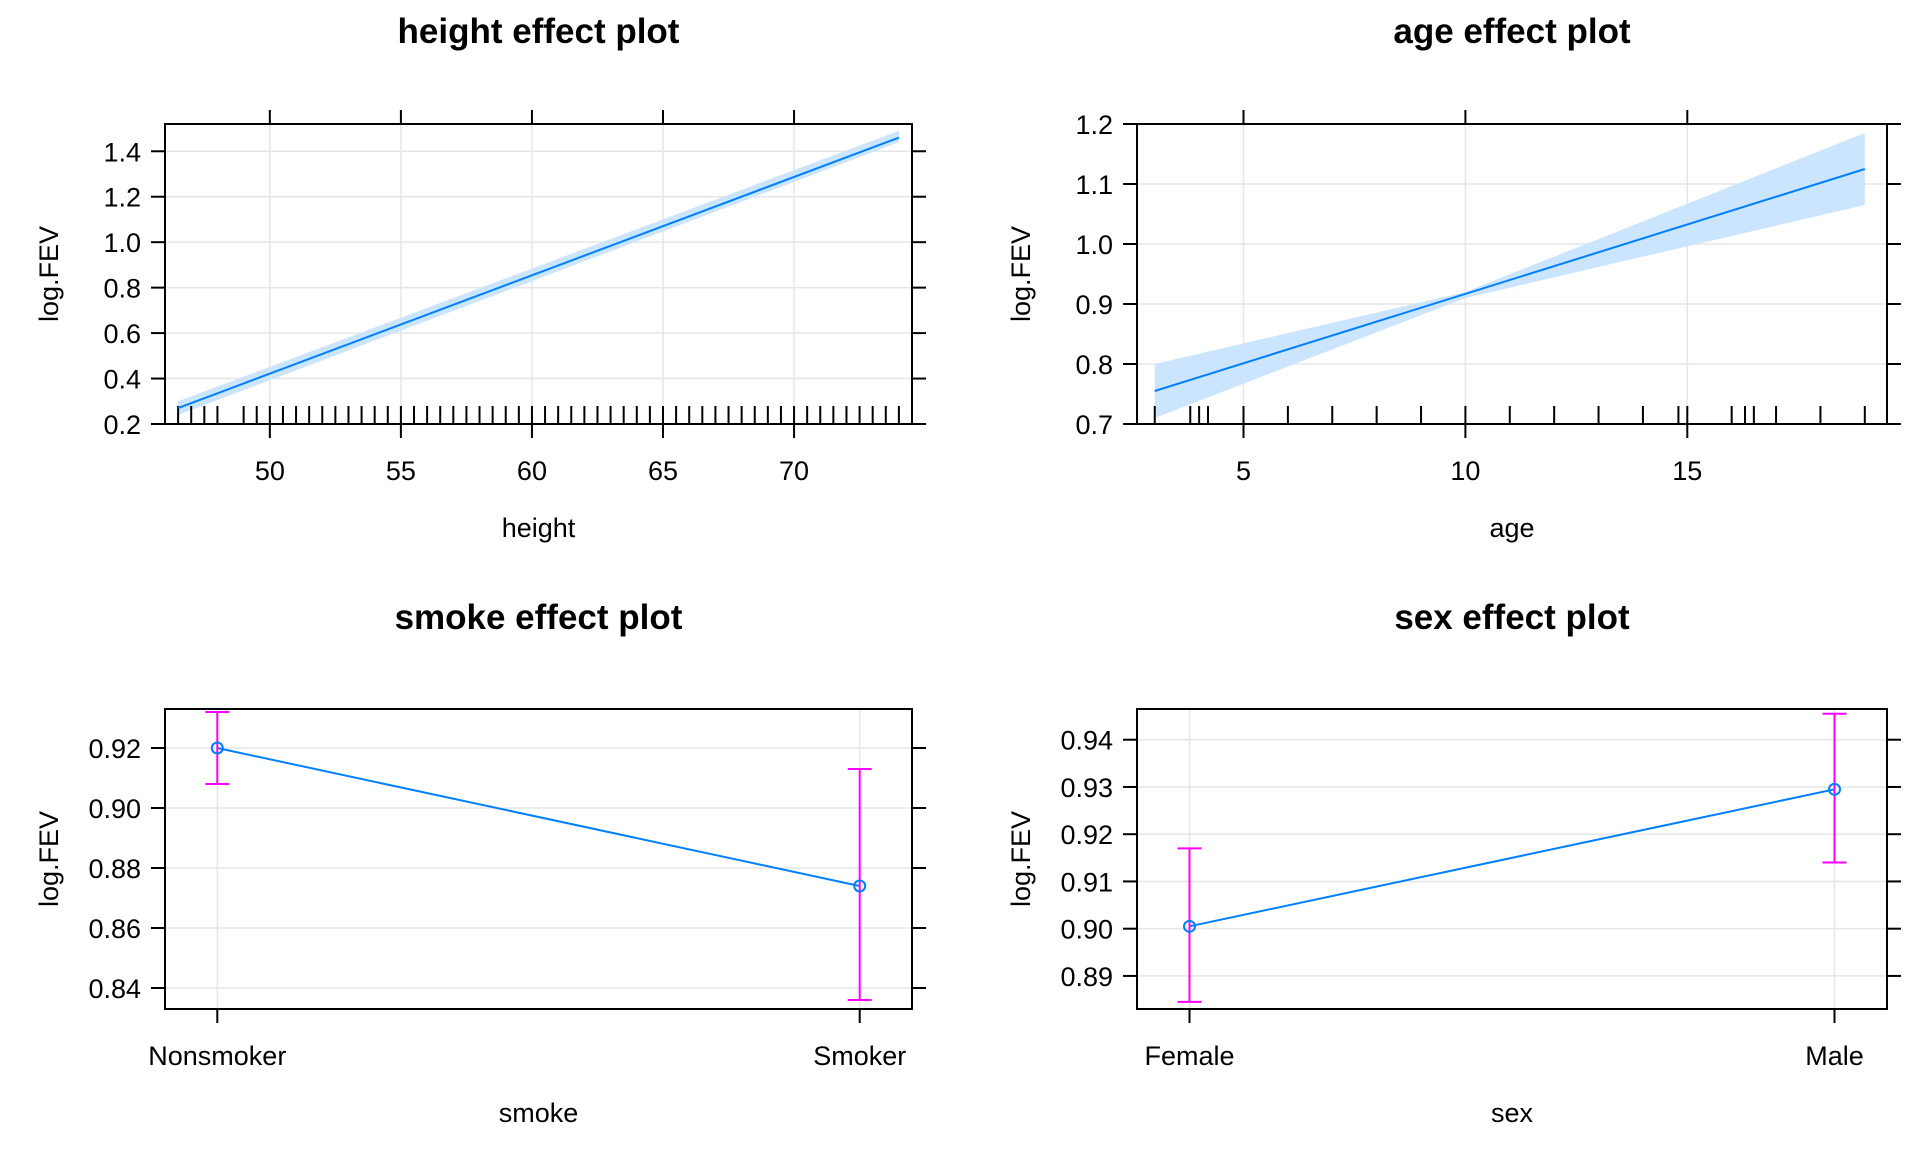  Describe the element at coordinates (1189, 1056) in the screenshot. I see `x-tick-label: Female` at that location.